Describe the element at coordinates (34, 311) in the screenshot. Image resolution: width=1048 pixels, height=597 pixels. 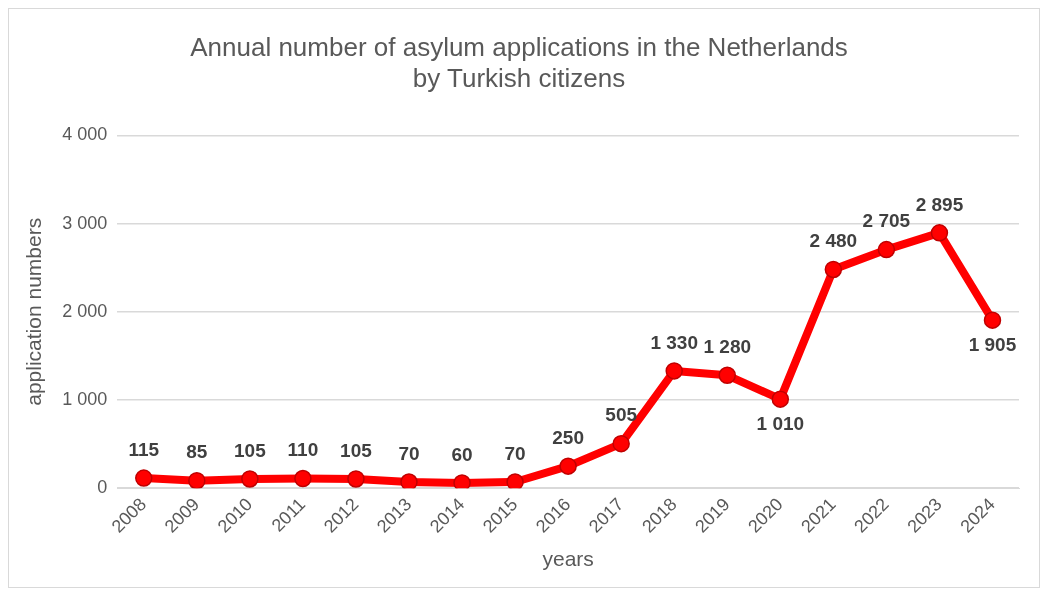
I see `y-axis-title: application numbers` at that location.